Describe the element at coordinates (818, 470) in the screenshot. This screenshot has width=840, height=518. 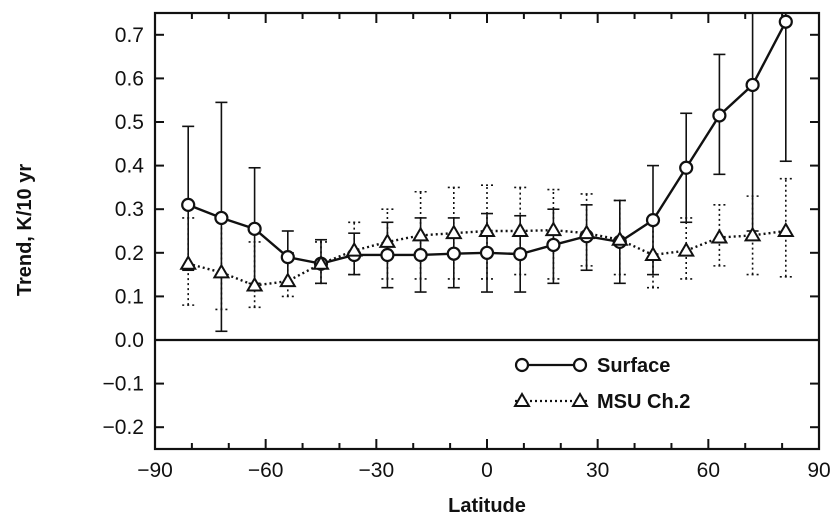
I see `x-tick-label: 90` at that location.